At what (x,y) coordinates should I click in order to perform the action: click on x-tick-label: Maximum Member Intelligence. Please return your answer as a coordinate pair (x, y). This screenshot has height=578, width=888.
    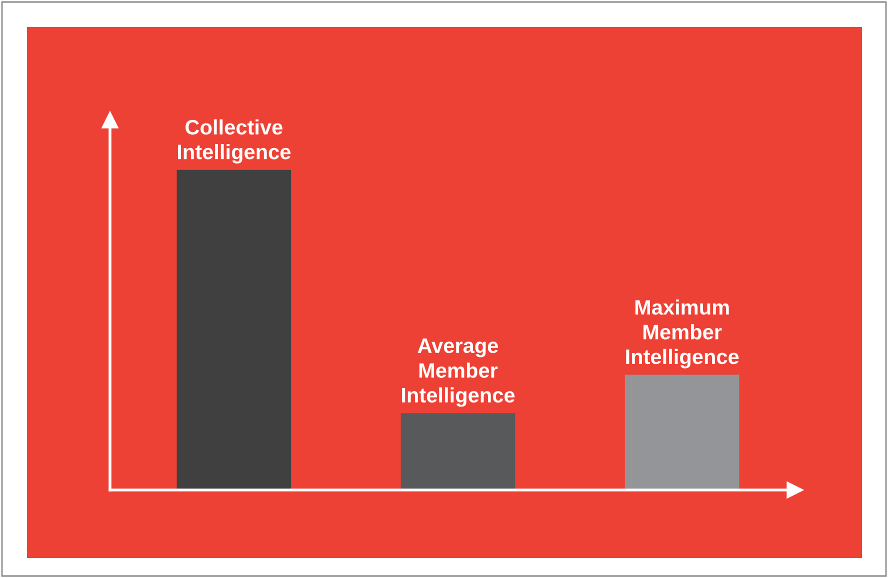
    Looking at the image, I should click on (682, 333).